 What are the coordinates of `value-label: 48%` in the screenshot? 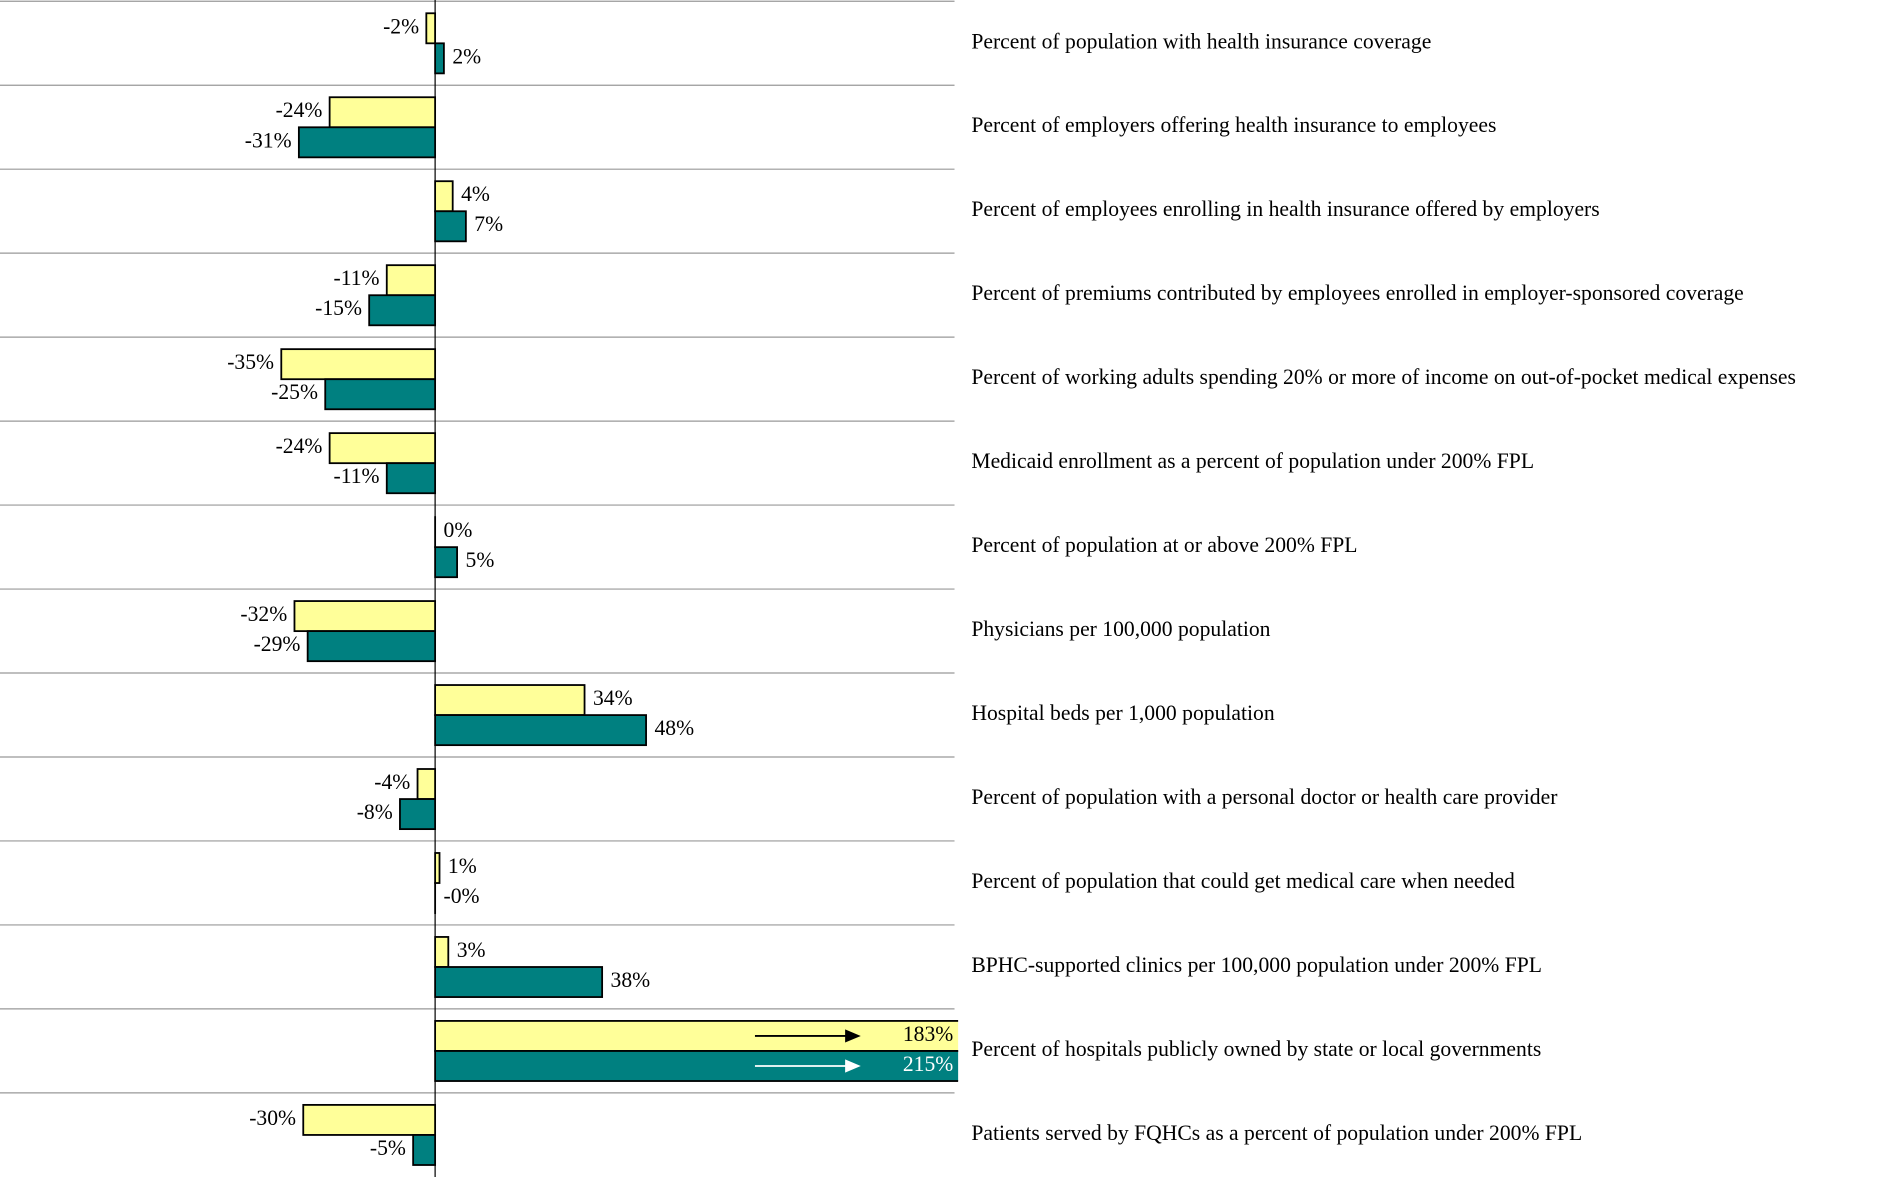 It's located at (674, 728).